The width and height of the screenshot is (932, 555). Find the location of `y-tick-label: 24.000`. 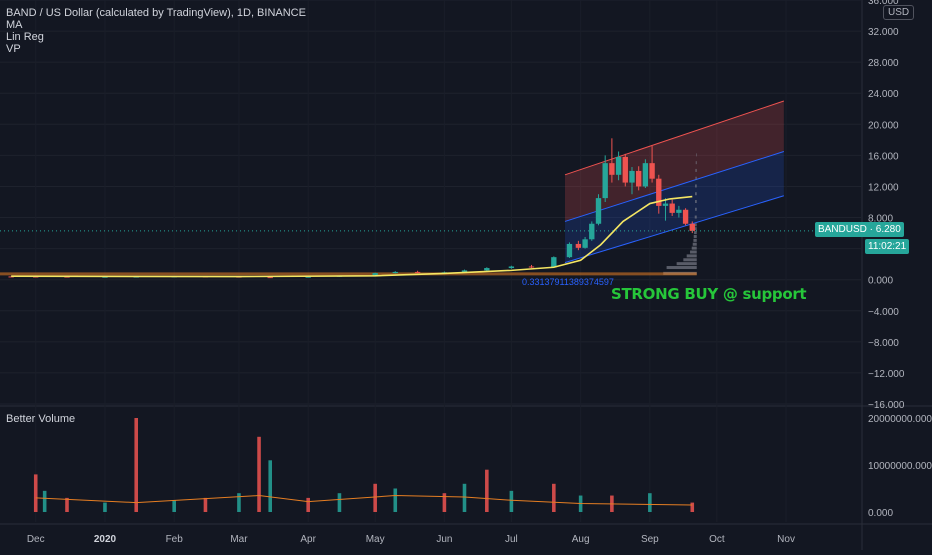

y-tick-label: 24.000 is located at coordinates (883, 94).